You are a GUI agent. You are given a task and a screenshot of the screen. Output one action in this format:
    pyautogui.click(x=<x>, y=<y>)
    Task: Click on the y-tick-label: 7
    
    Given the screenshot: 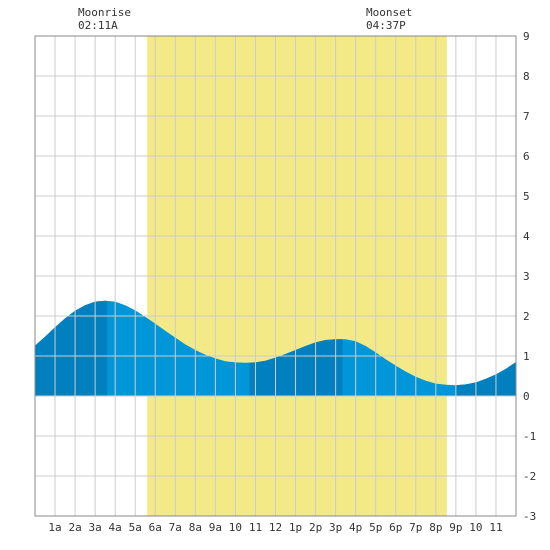 What is the action you would take?
    pyautogui.click(x=526, y=116)
    